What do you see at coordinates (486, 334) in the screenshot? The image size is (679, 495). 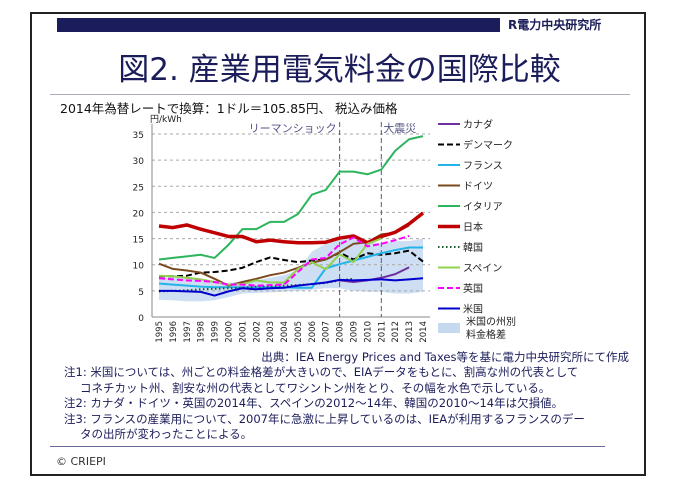 I see `legend-label: 料金格差` at bounding box center [486, 334].